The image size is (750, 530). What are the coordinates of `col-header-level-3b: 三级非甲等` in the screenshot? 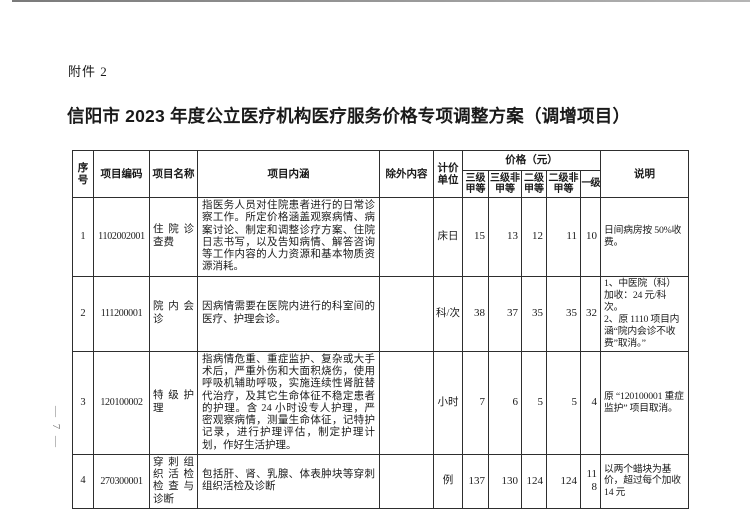 It's located at (505, 184).